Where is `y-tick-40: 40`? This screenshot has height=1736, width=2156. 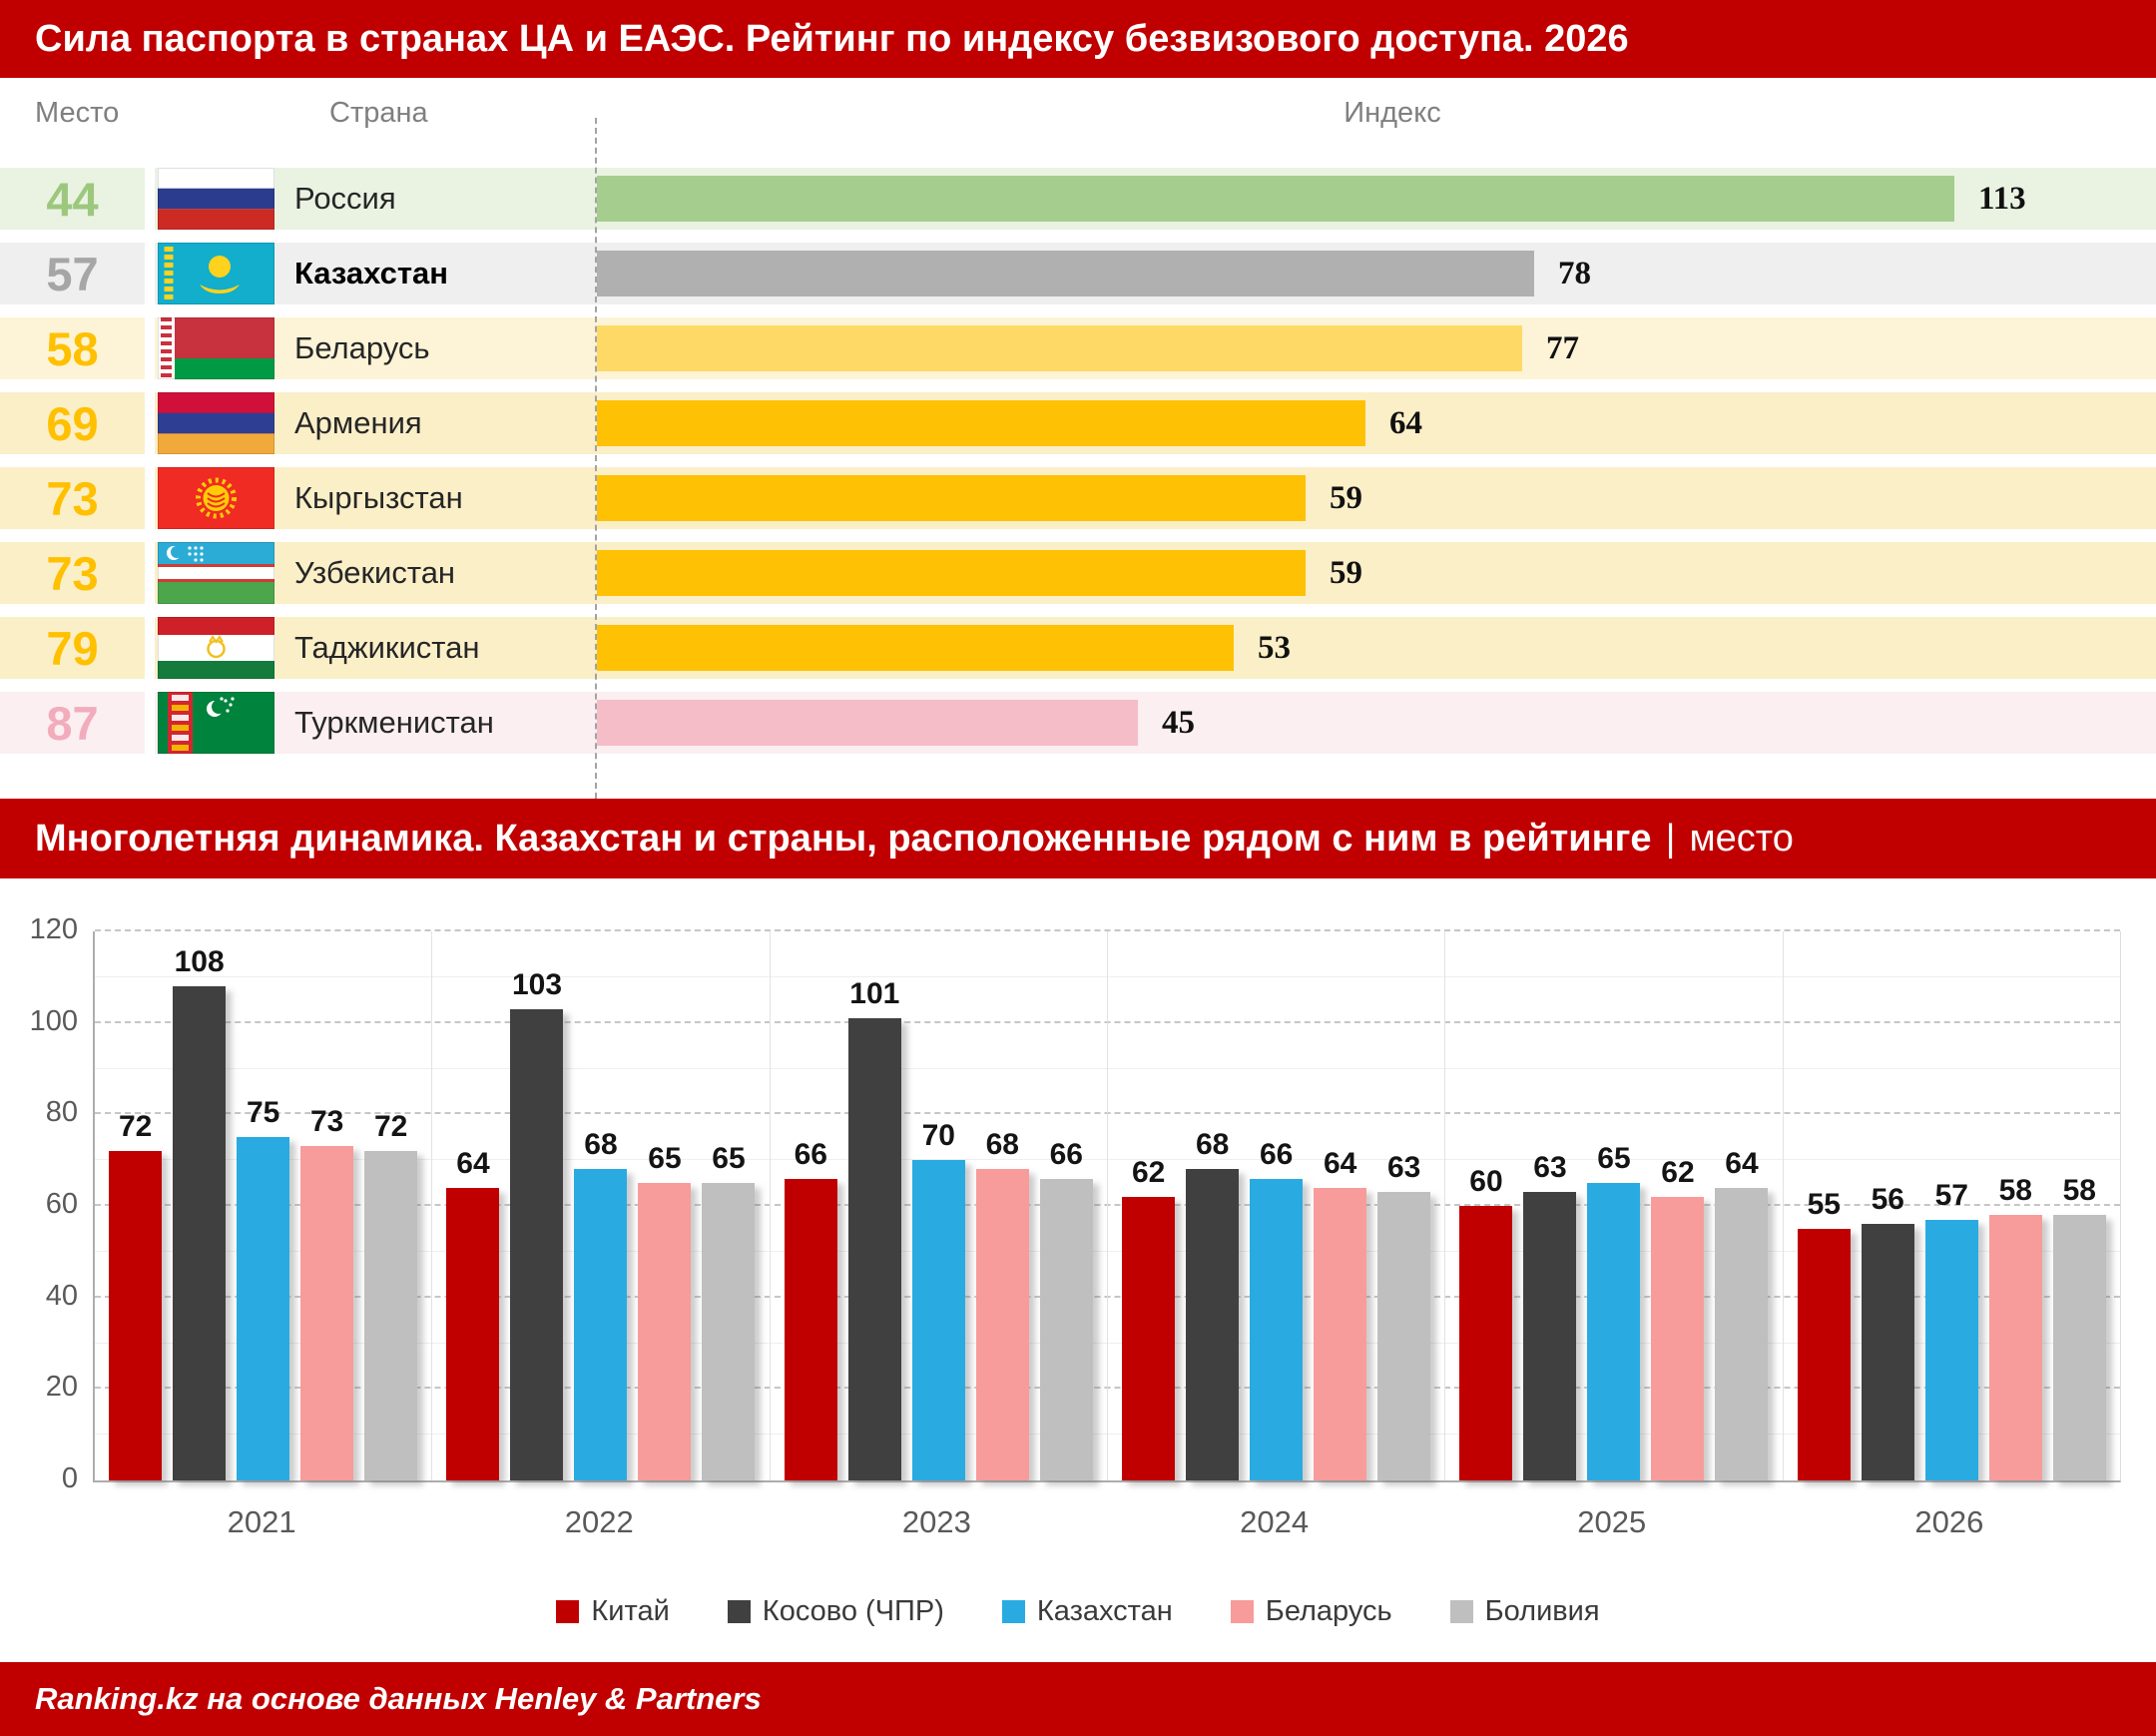 y-tick-40: 40 is located at coordinates (61, 1295).